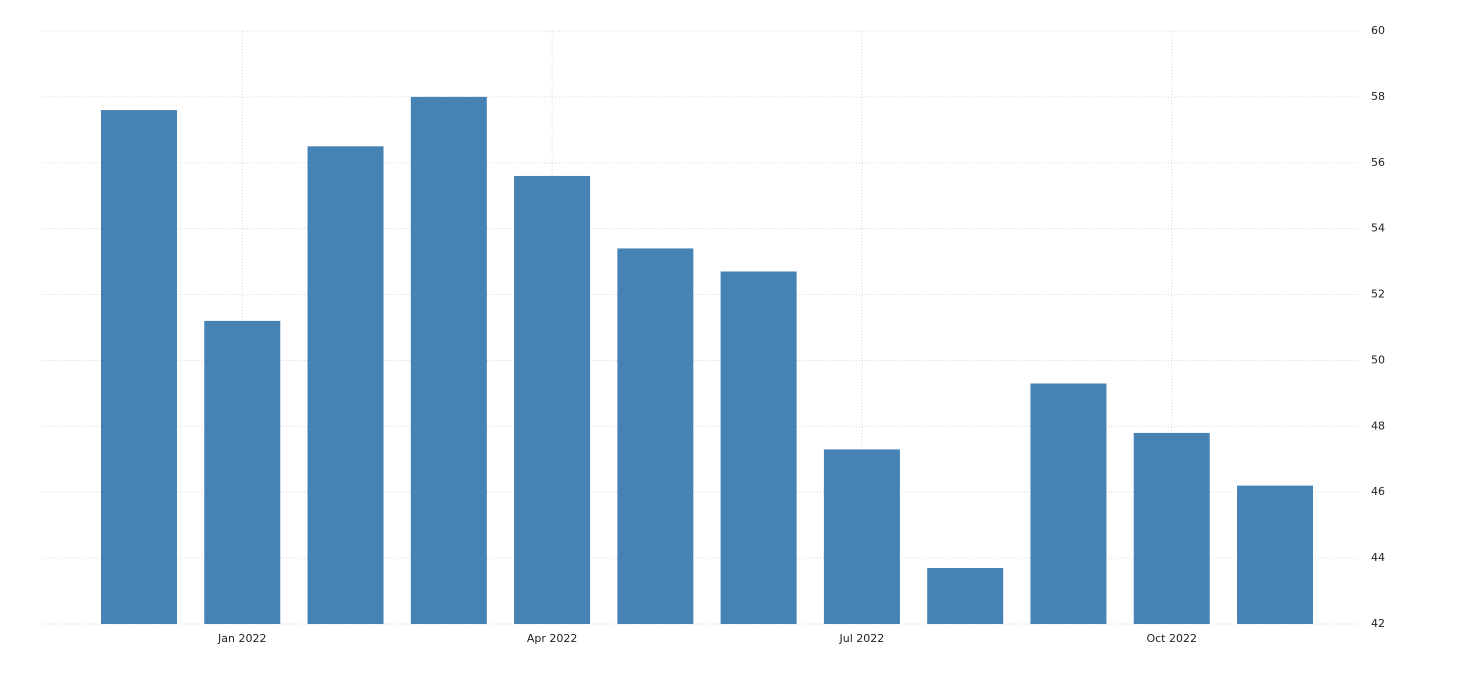 This screenshot has width=1460, height=680. What do you see at coordinates (1378, 228) in the screenshot?
I see `y-tick-label: 54` at bounding box center [1378, 228].